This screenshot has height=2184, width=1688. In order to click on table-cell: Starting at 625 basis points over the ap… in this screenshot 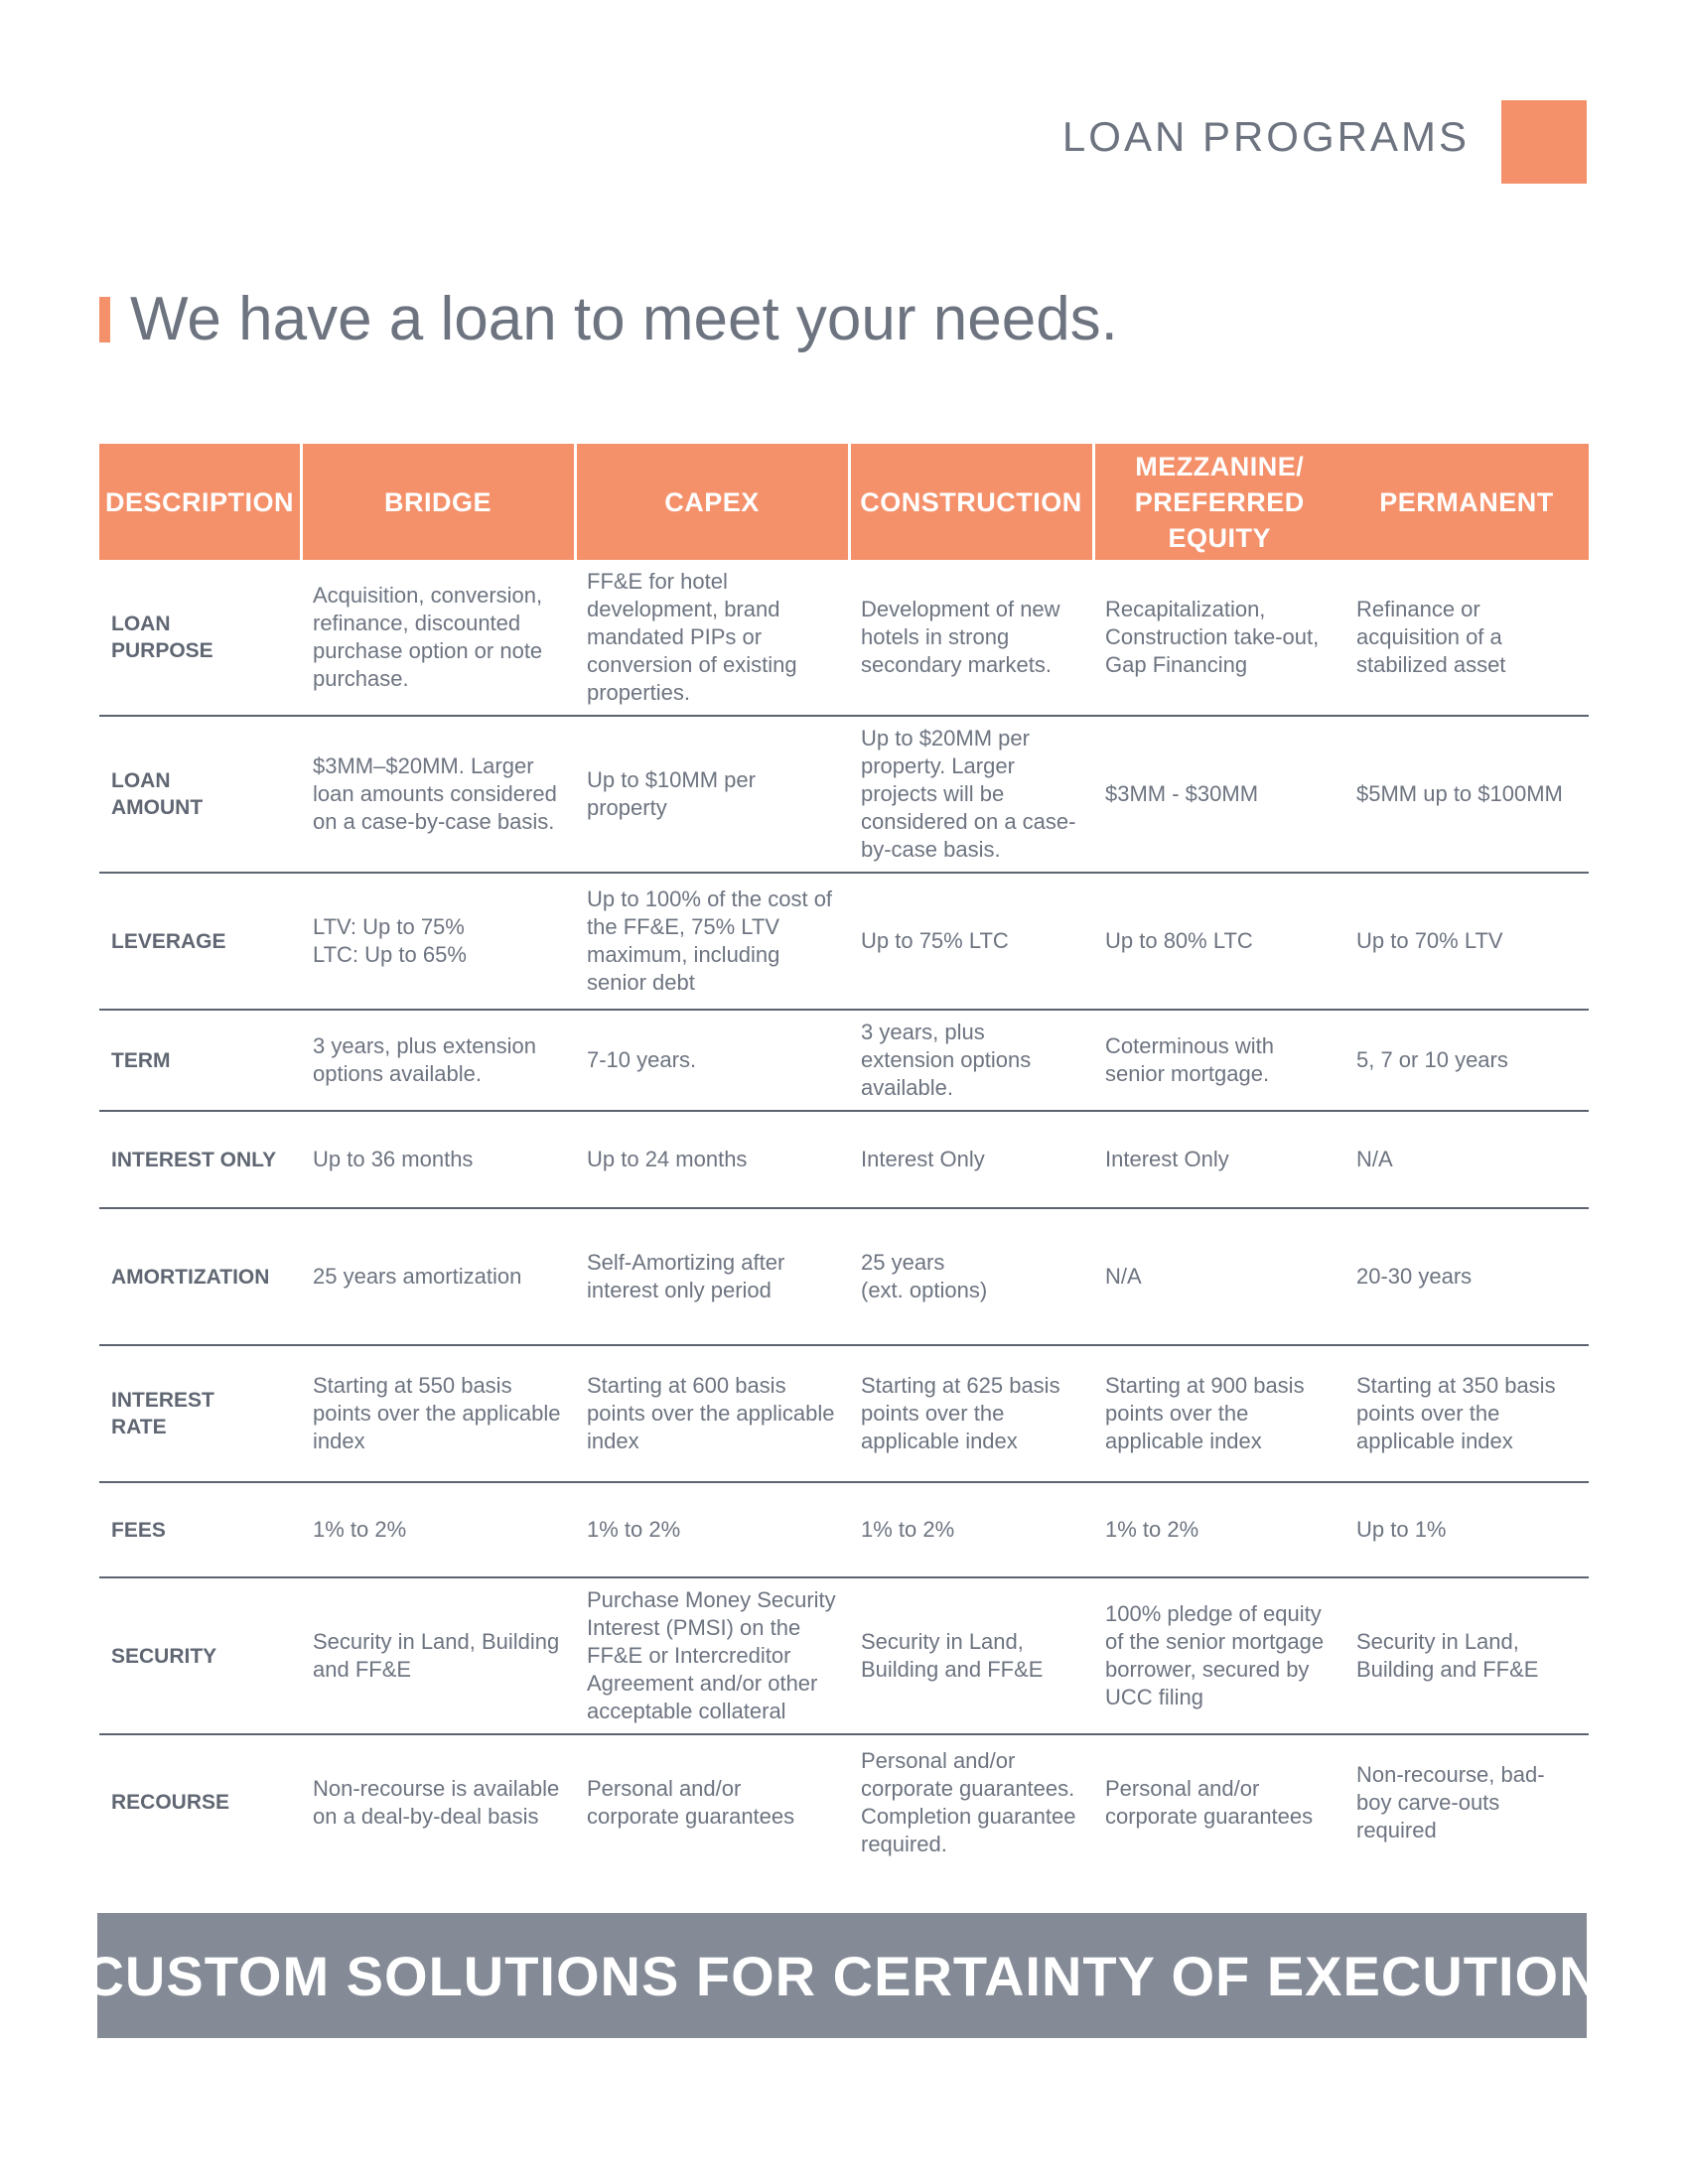, I will do `click(971, 1414)`.